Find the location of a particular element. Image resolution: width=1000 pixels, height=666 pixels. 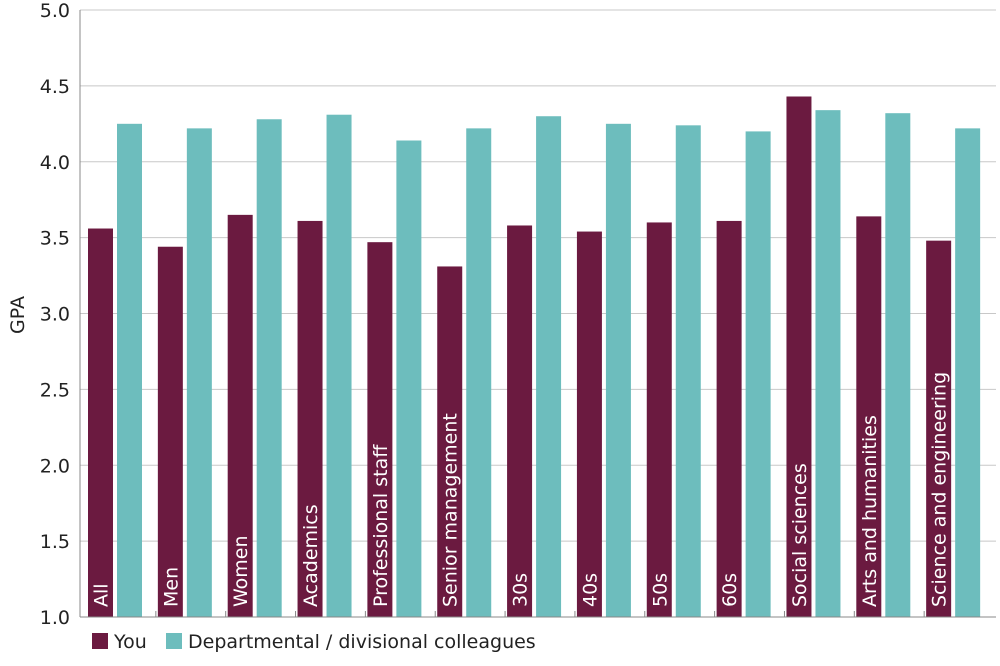

category-label: Men is located at coordinates (171, 587).